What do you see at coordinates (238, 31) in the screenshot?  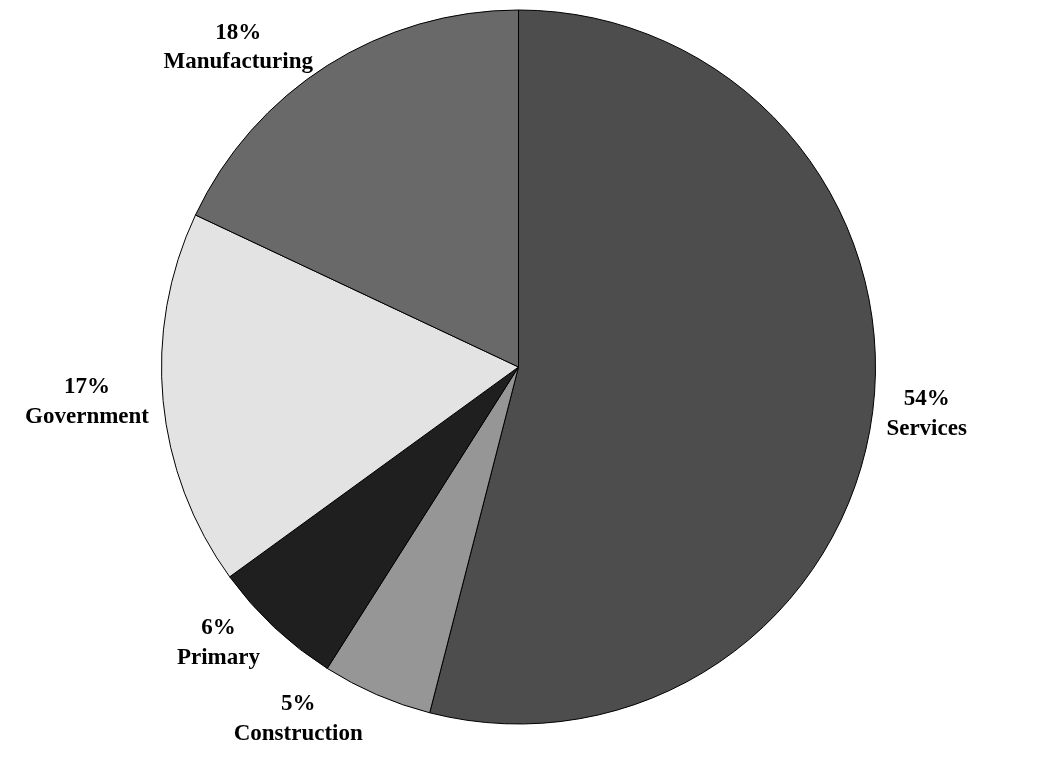 I see `data-label: 18%` at bounding box center [238, 31].